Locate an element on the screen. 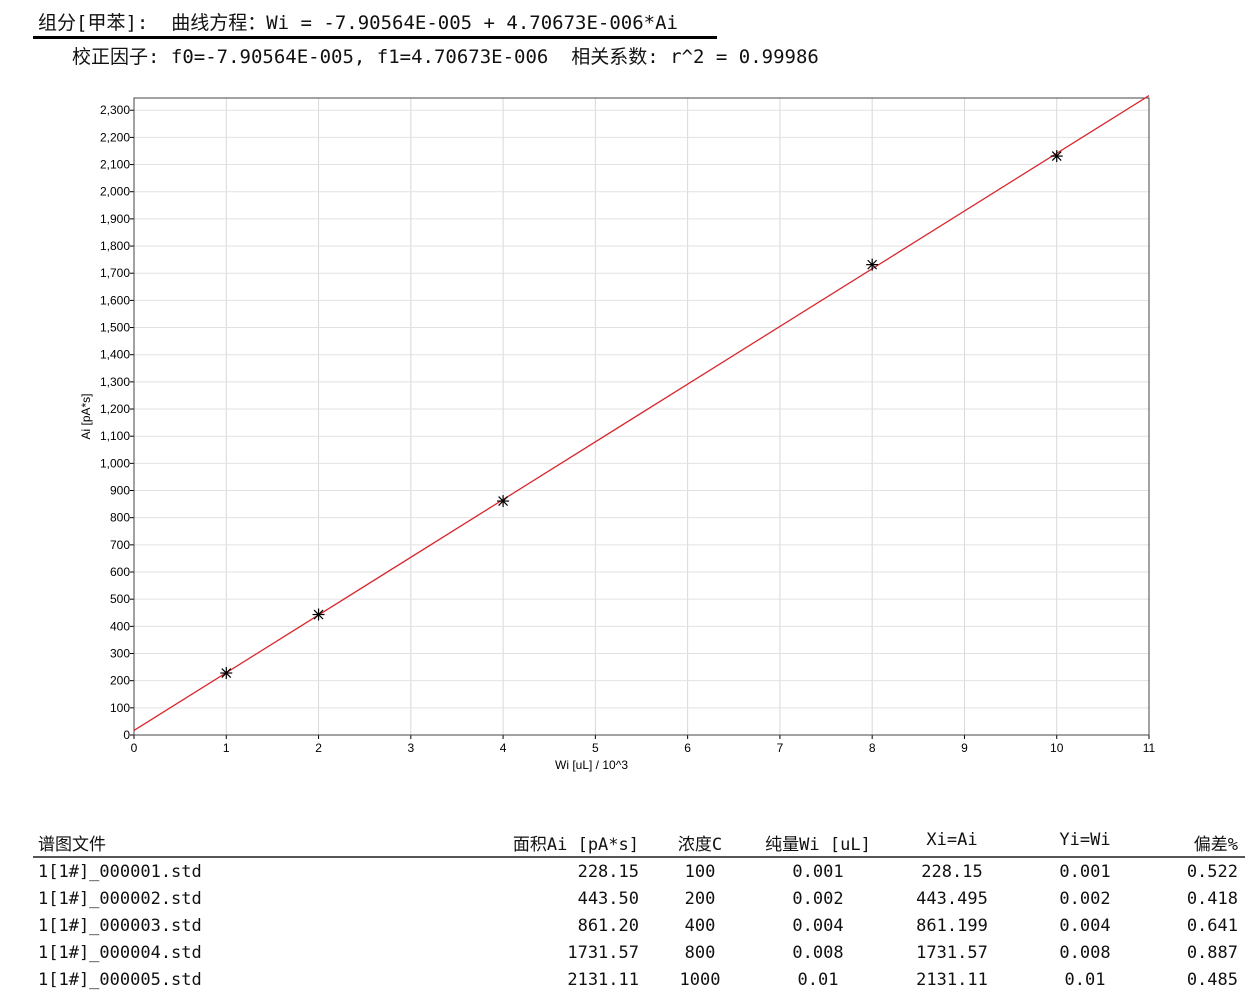  table-cell: 1[1#]_000002.std is located at coordinates (120, 899).